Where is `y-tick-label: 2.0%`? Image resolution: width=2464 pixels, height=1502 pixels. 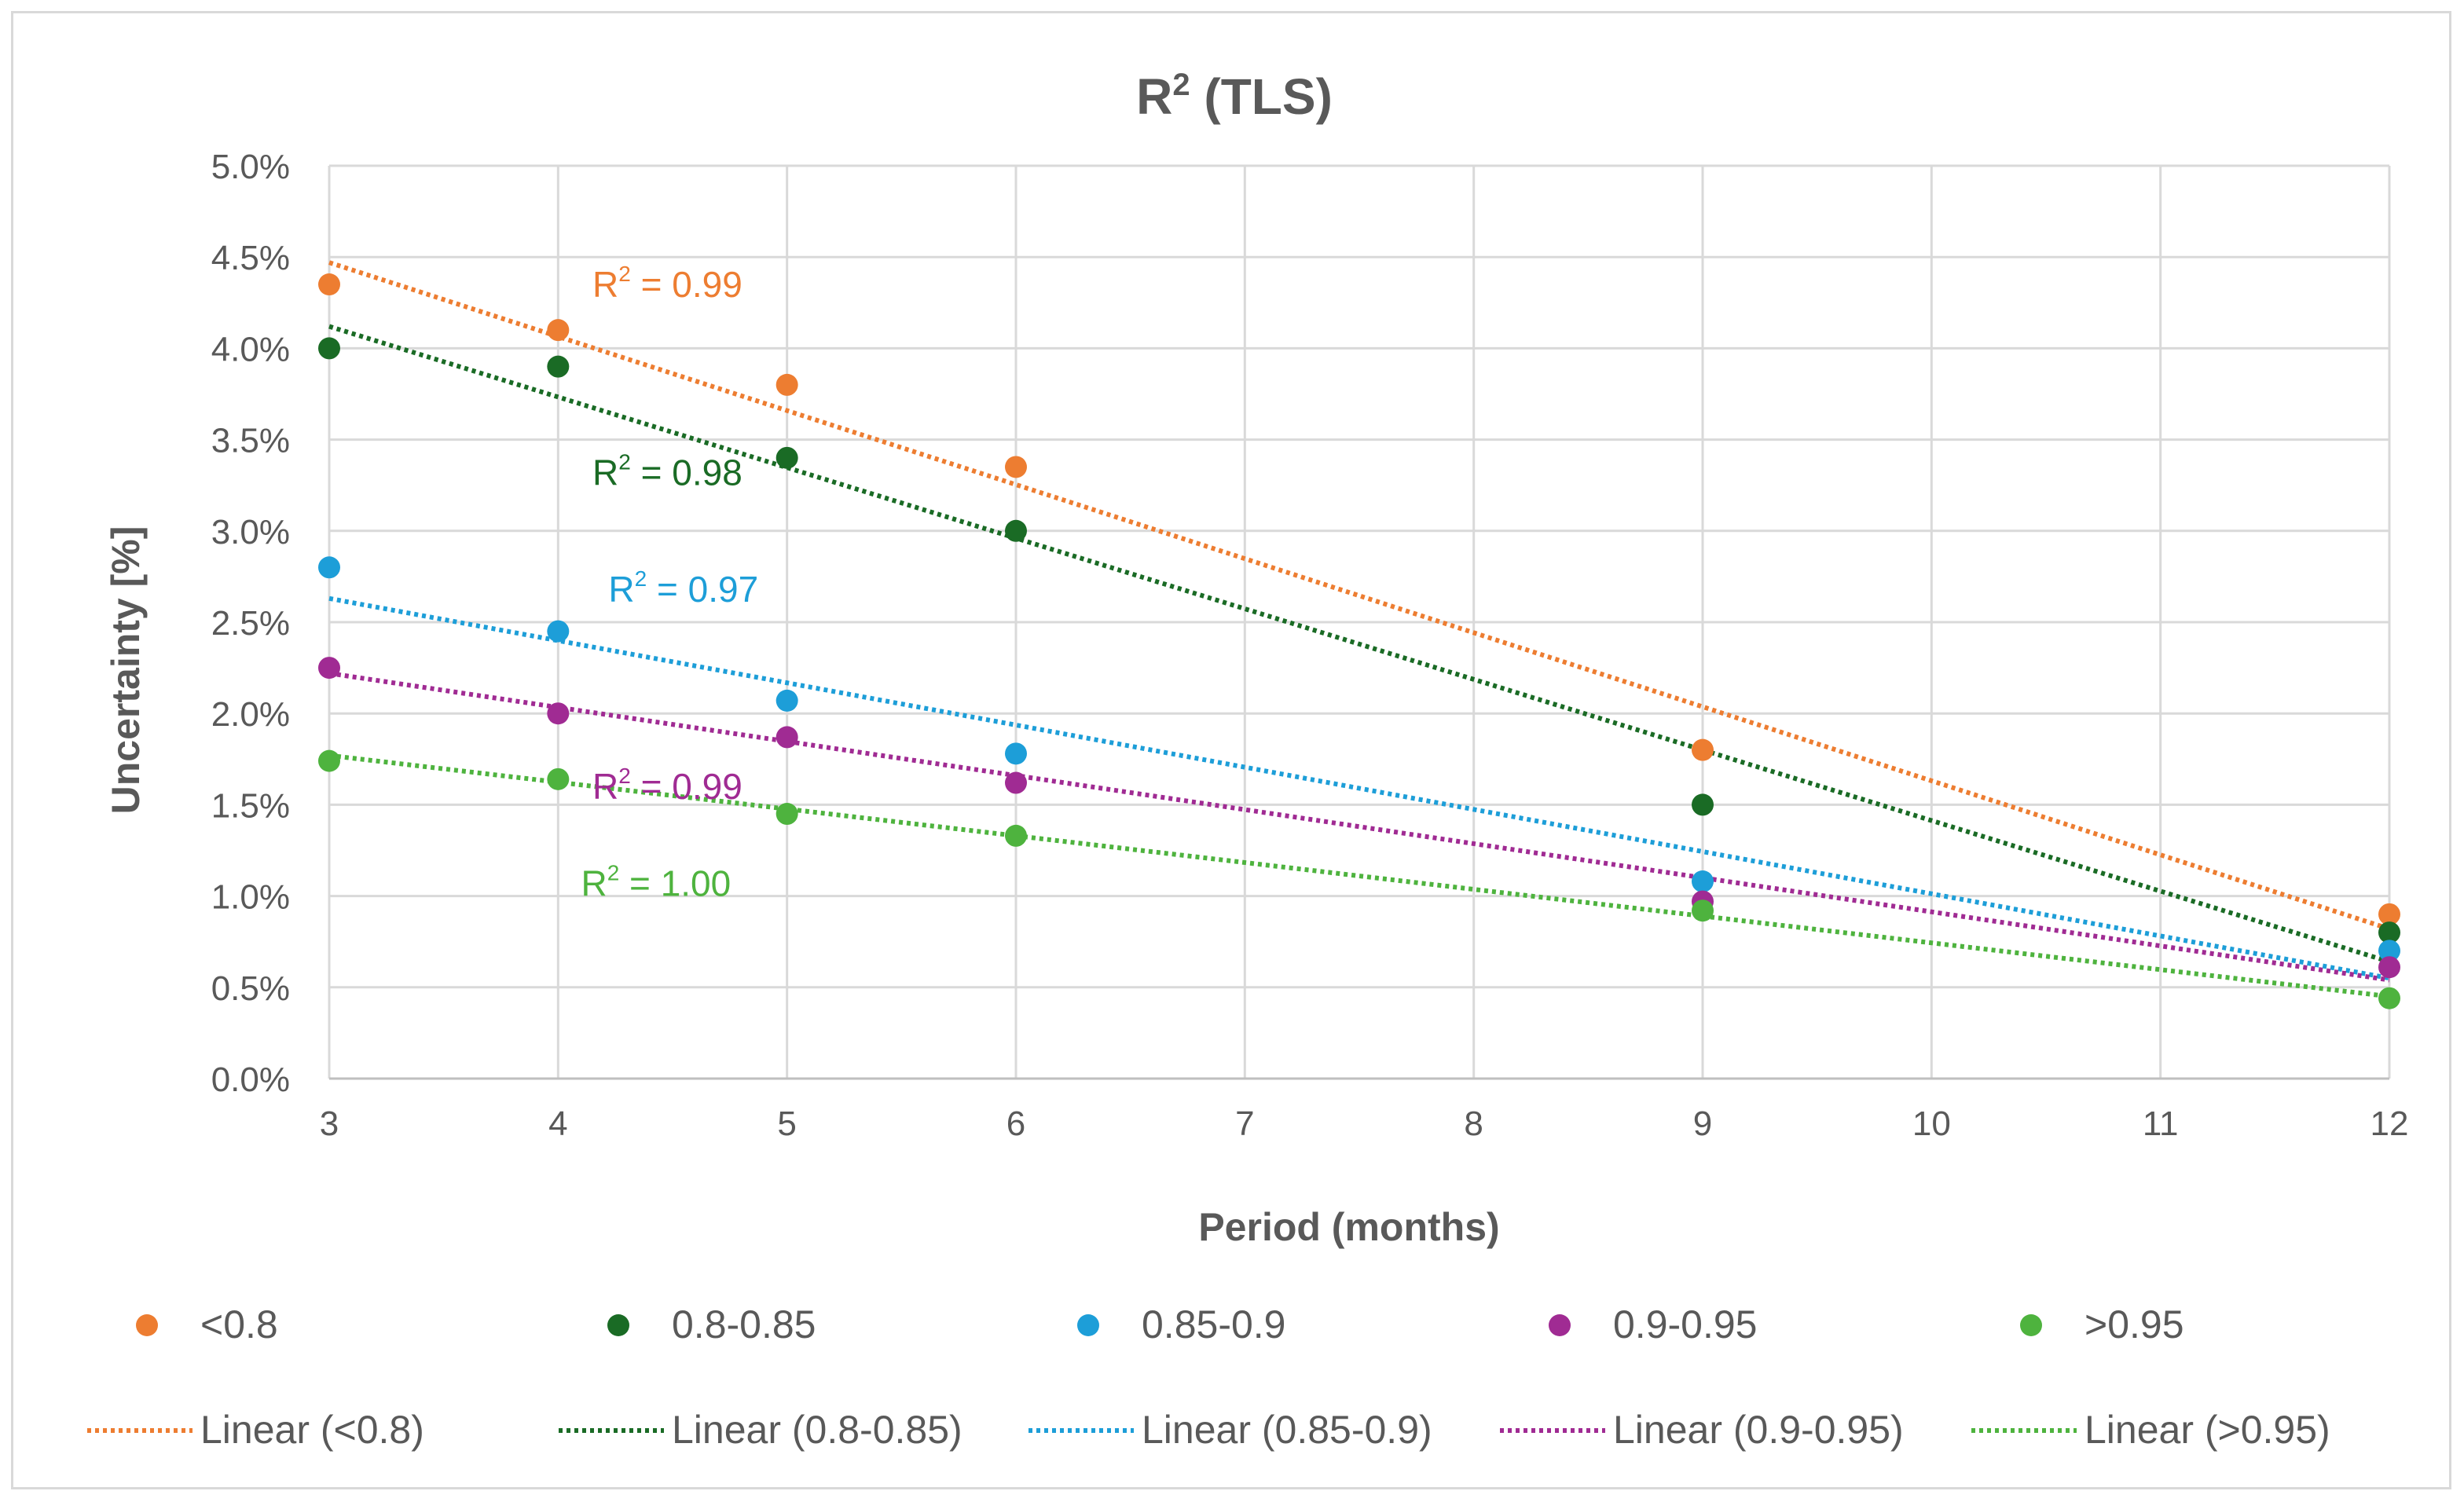 y-tick-label: 2.0% is located at coordinates (250, 714).